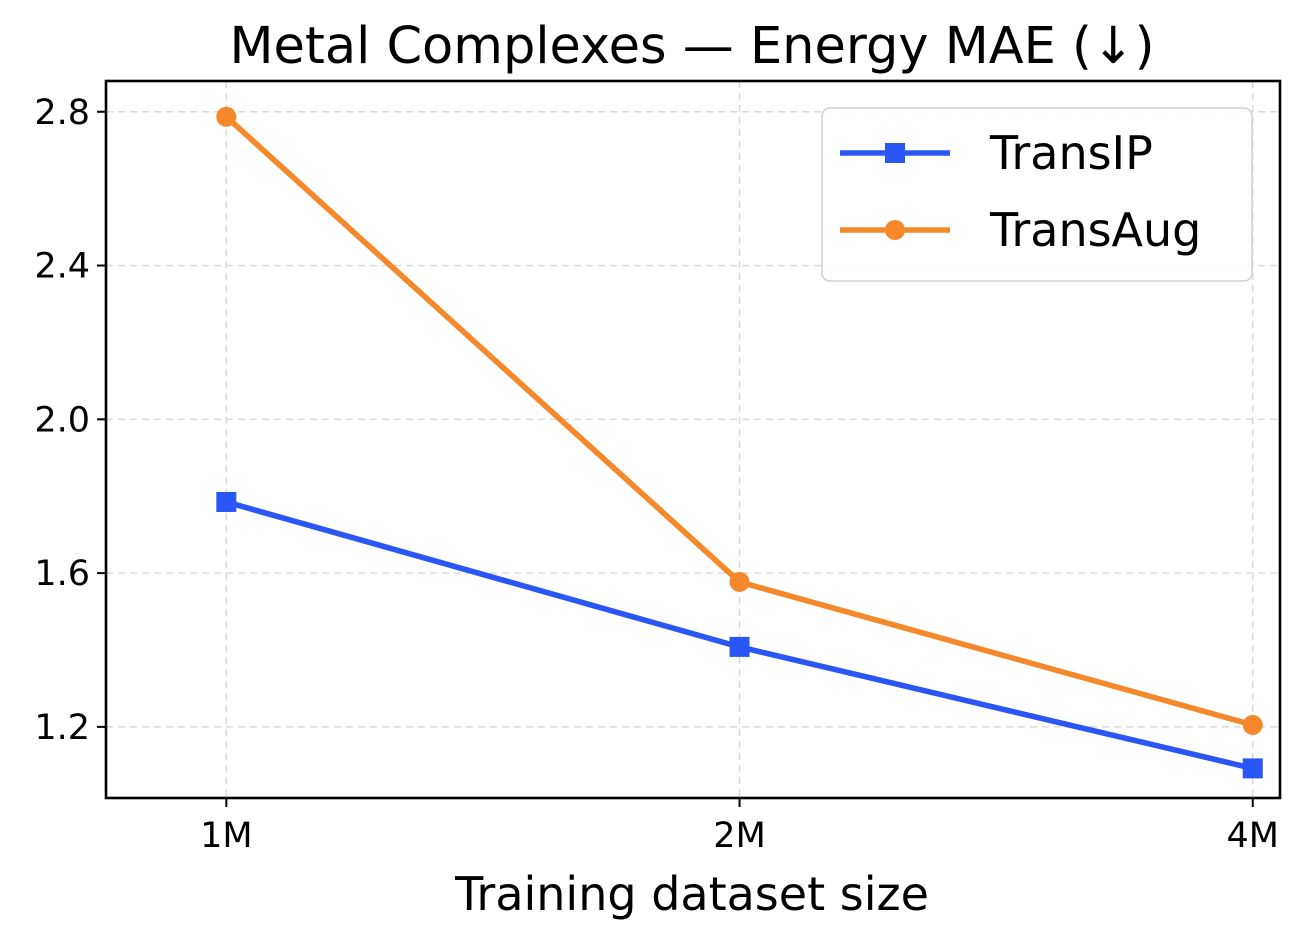  Describe the element at coordinates (1253, 836) in the screenshot. I see `x-tick-label: 4M` at that location.